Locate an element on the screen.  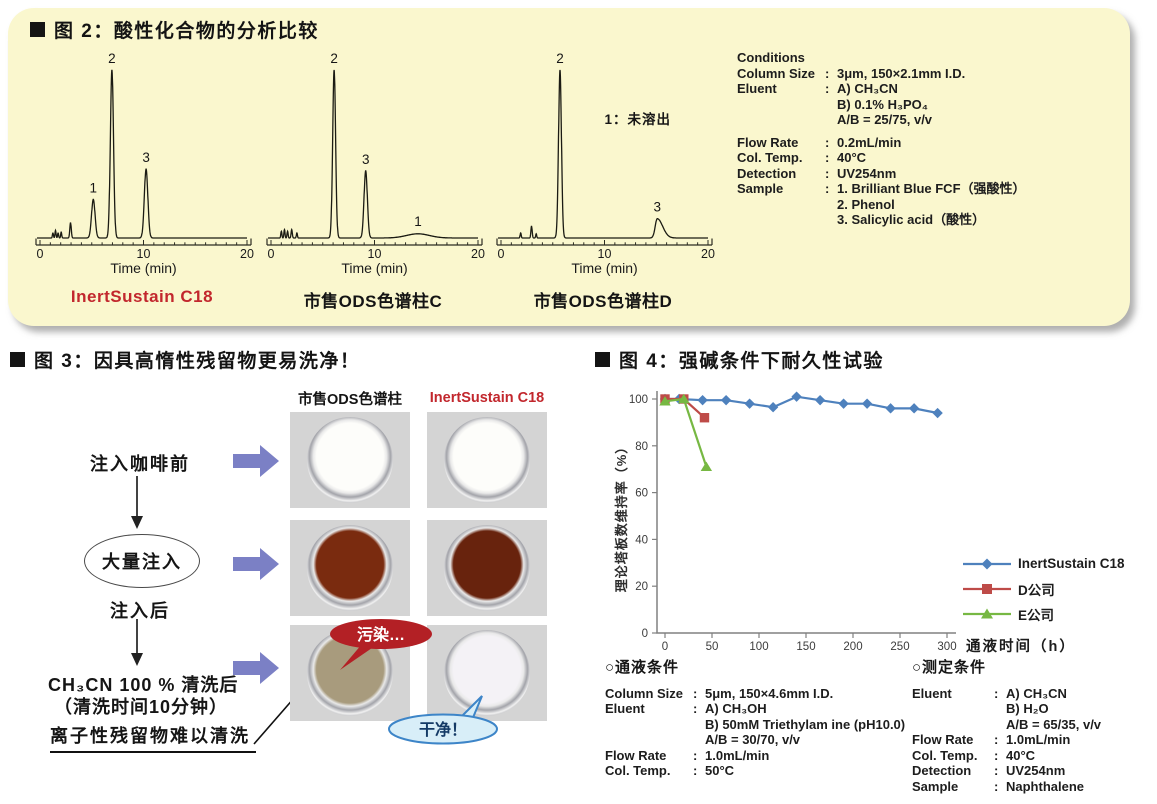
ionic-residue-note: 离子性残留物难以清洗 is located at coordinates (153, 737).